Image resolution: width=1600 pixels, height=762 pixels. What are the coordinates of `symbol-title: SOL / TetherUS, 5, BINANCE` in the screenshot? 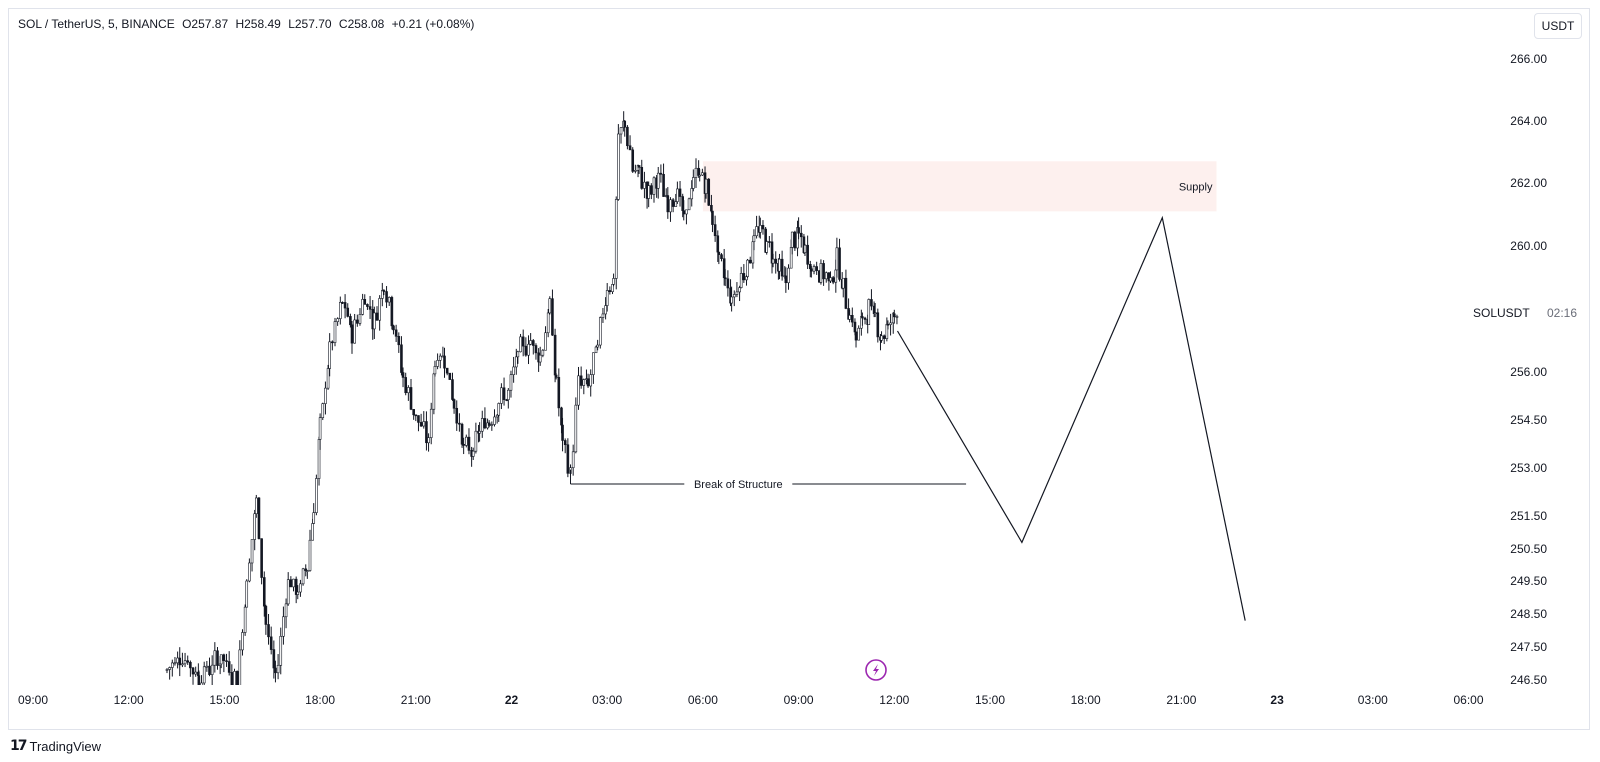 It's located at (96, 24).